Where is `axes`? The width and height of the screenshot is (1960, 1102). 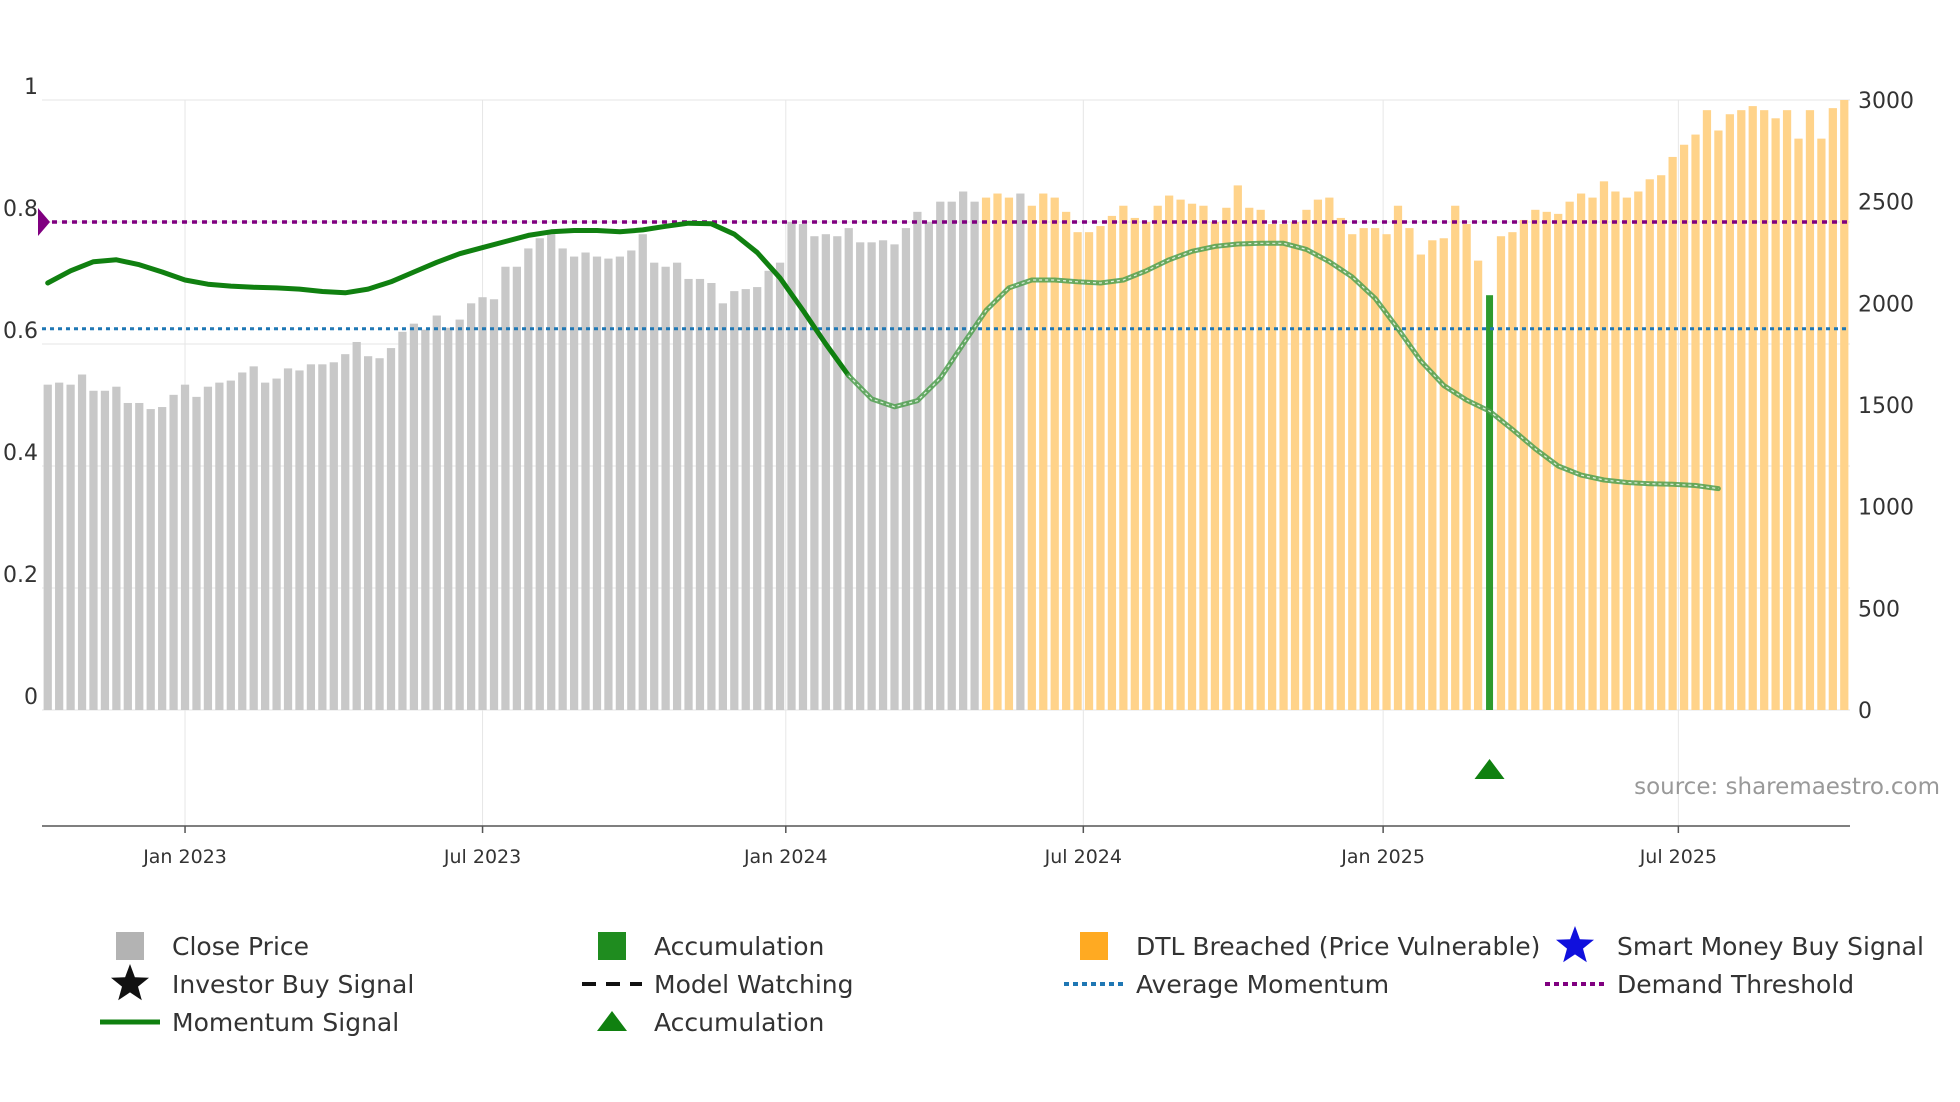 axes is located at coordinates (946, 829).